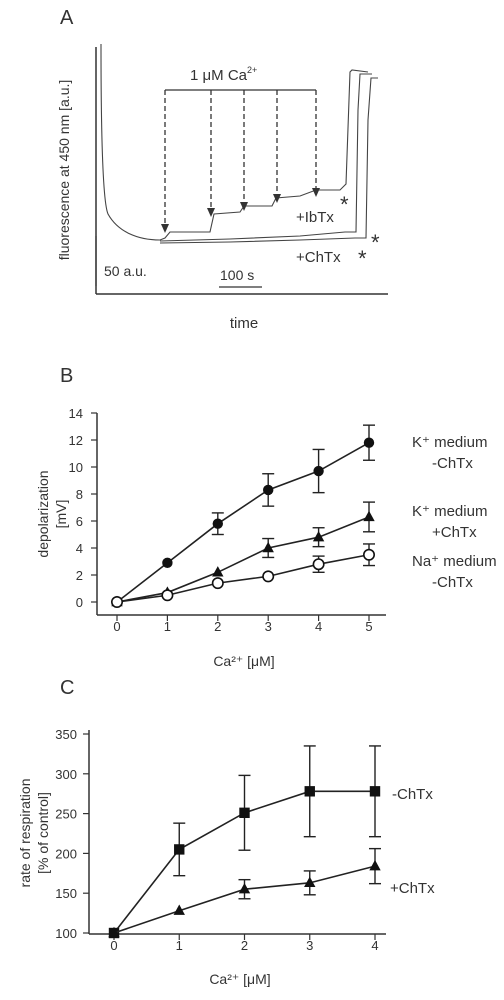  I want to click on x-tick-label: 5, so click(368, 626).